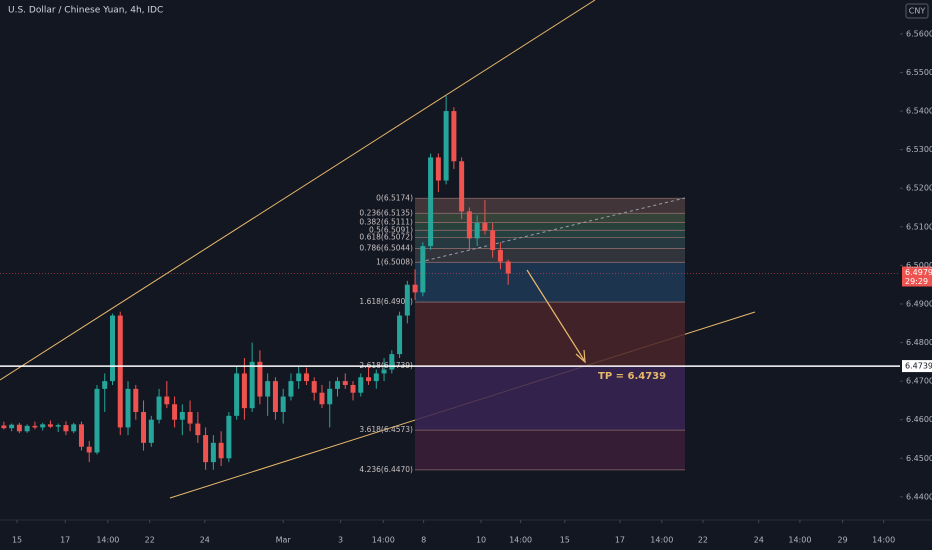  Describe the element at coordinates (919, 342) in the screenshot. I see `y-tick-label: 6.4800` at that location.